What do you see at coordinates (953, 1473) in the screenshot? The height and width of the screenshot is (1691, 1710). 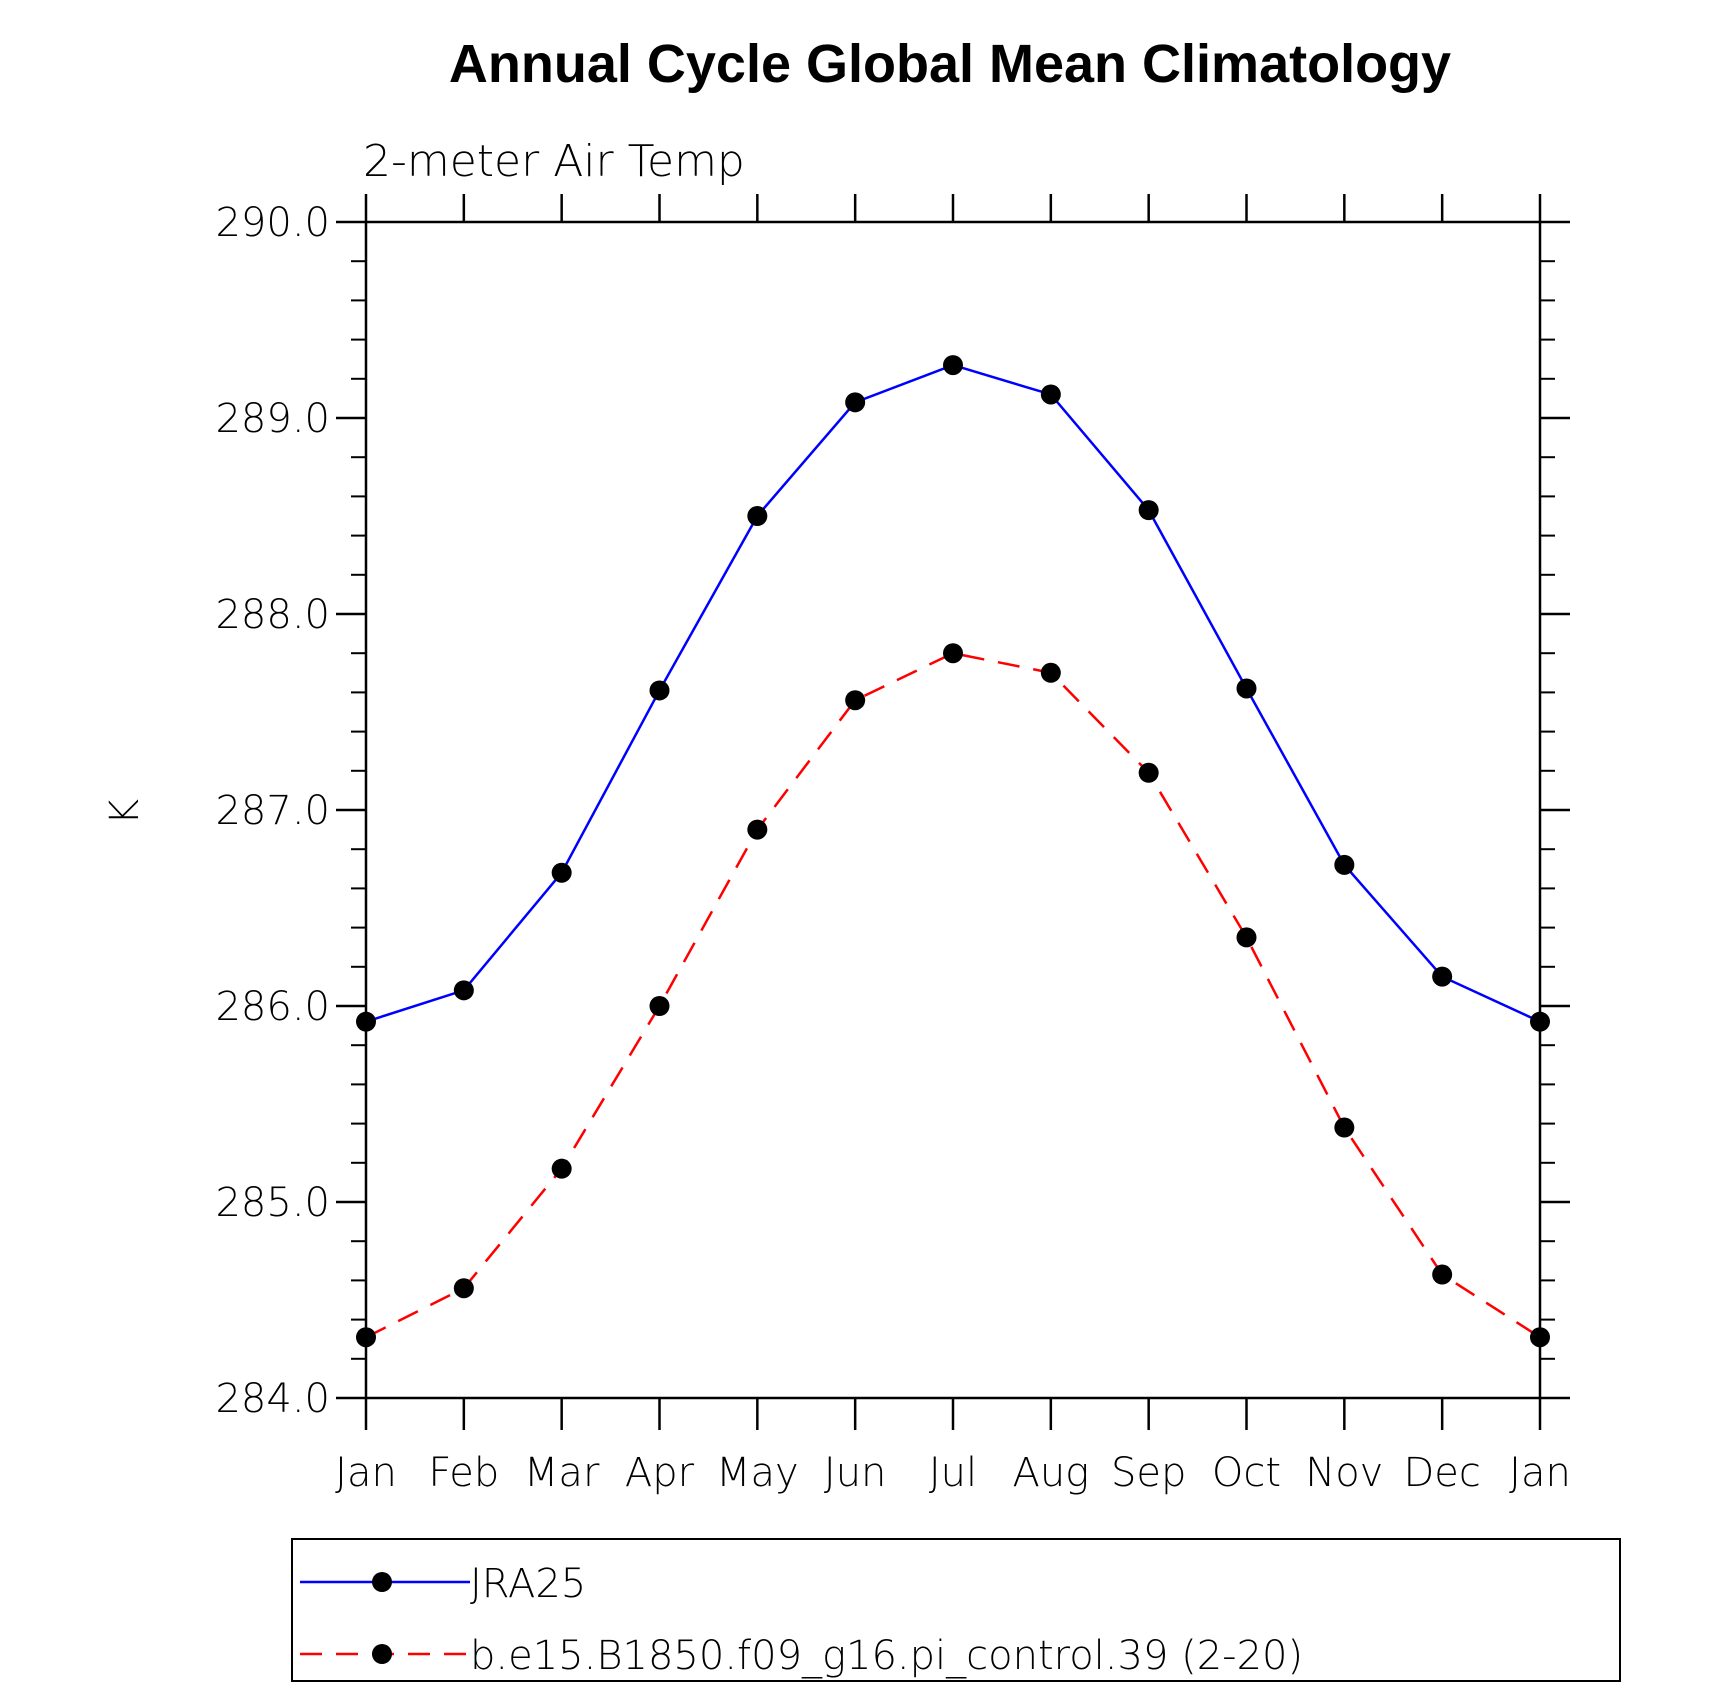 I see `x-tick-label: Jul` at bounding box center [953, 1473].